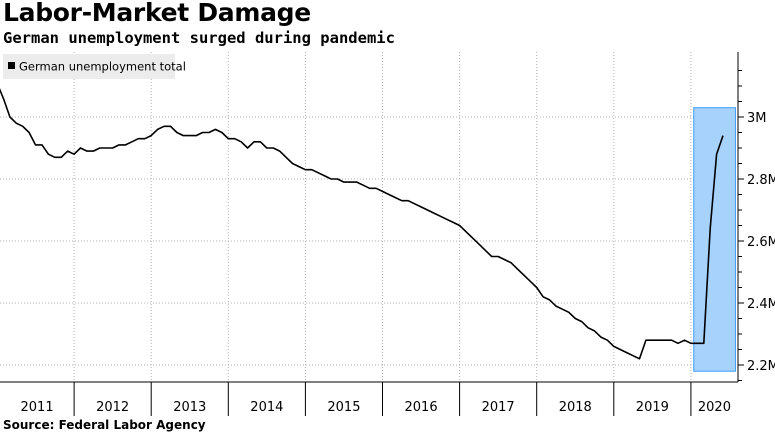 This screenshot has width=775, height=435. What do you see at coordinates (714, 407) in the screenshot?
I see `x-tick-label: 2020` at bounding box center [714, 407].